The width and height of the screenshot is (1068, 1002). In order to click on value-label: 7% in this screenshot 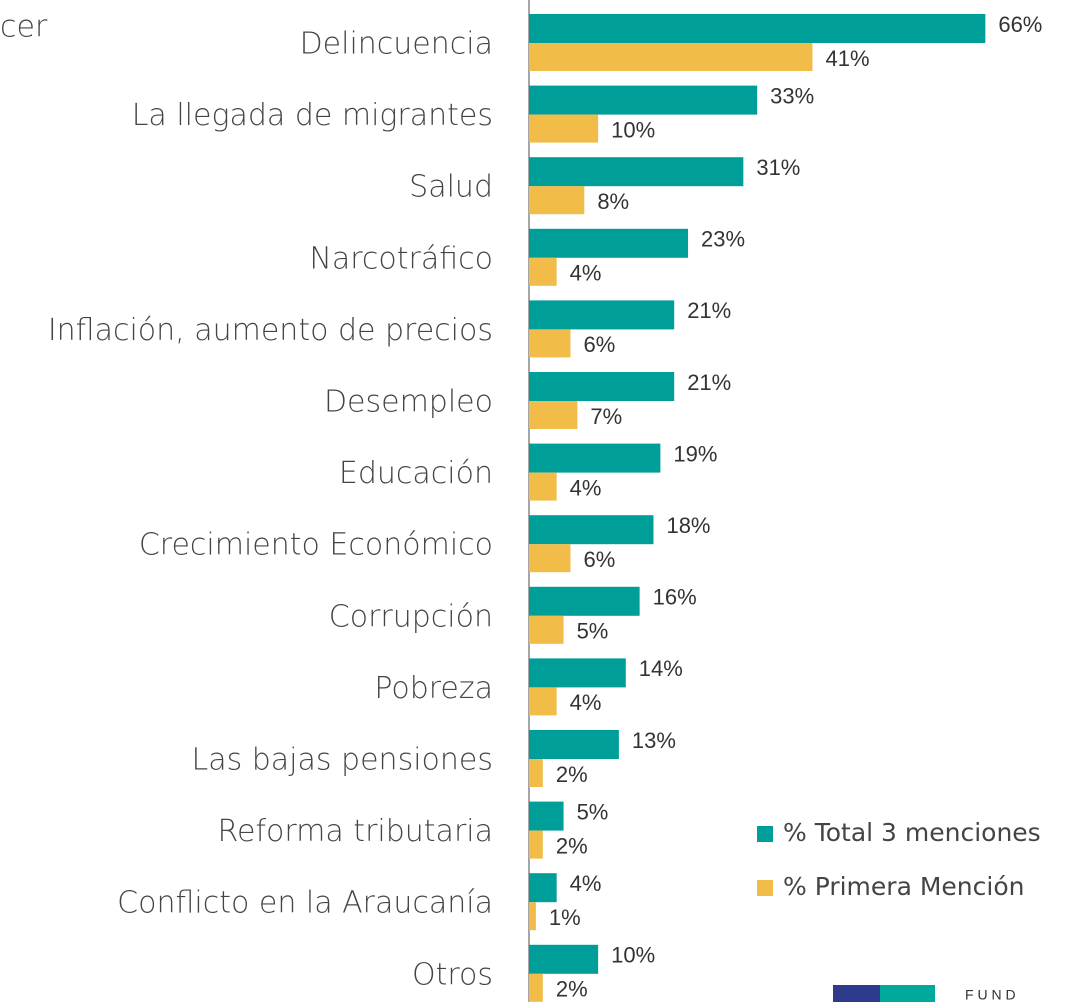, I will do `click(606, 416)`.